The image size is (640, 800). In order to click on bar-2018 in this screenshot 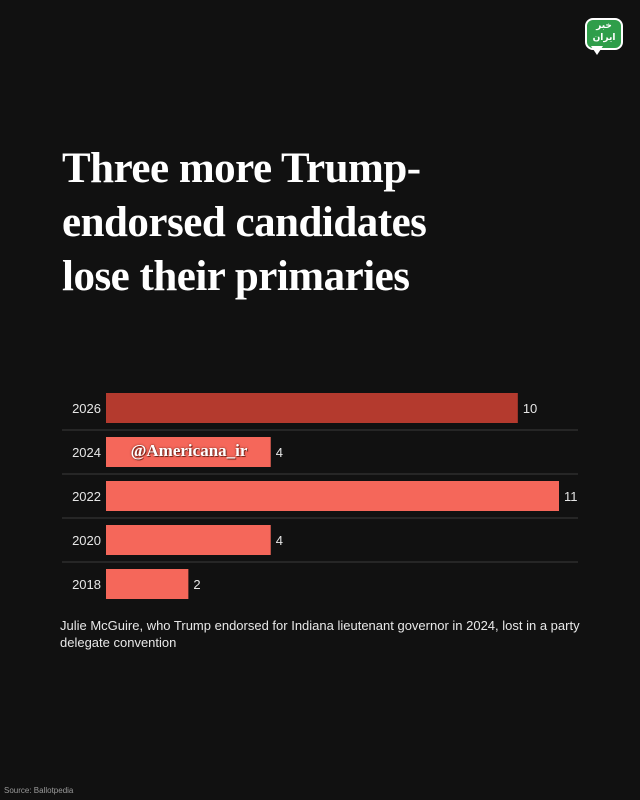, I will do `click(147, 584)`.